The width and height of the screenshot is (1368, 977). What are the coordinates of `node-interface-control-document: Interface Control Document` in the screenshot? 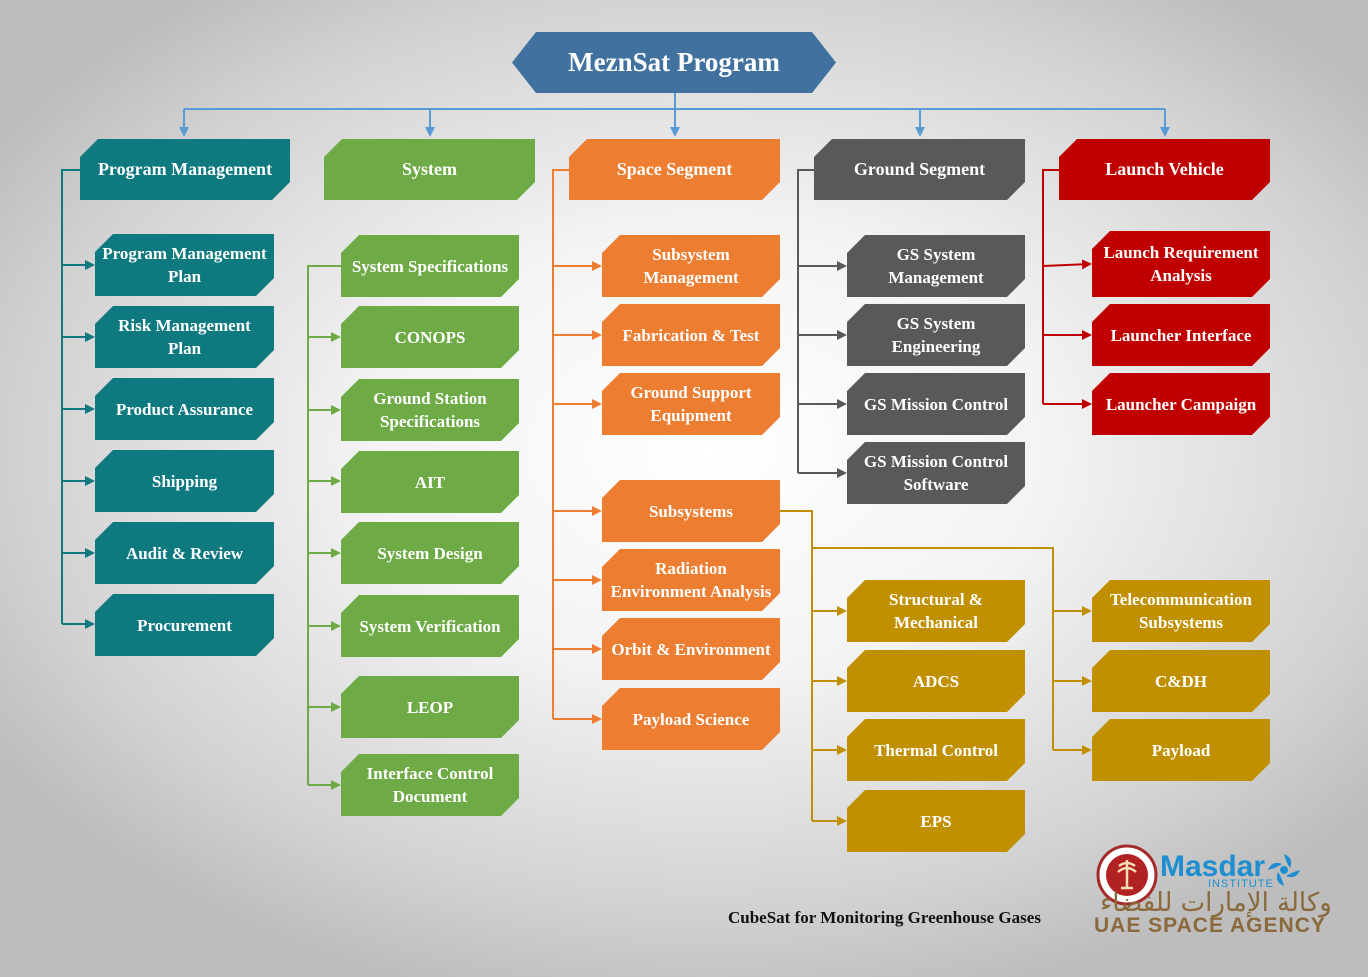 It's located at (430, 785).